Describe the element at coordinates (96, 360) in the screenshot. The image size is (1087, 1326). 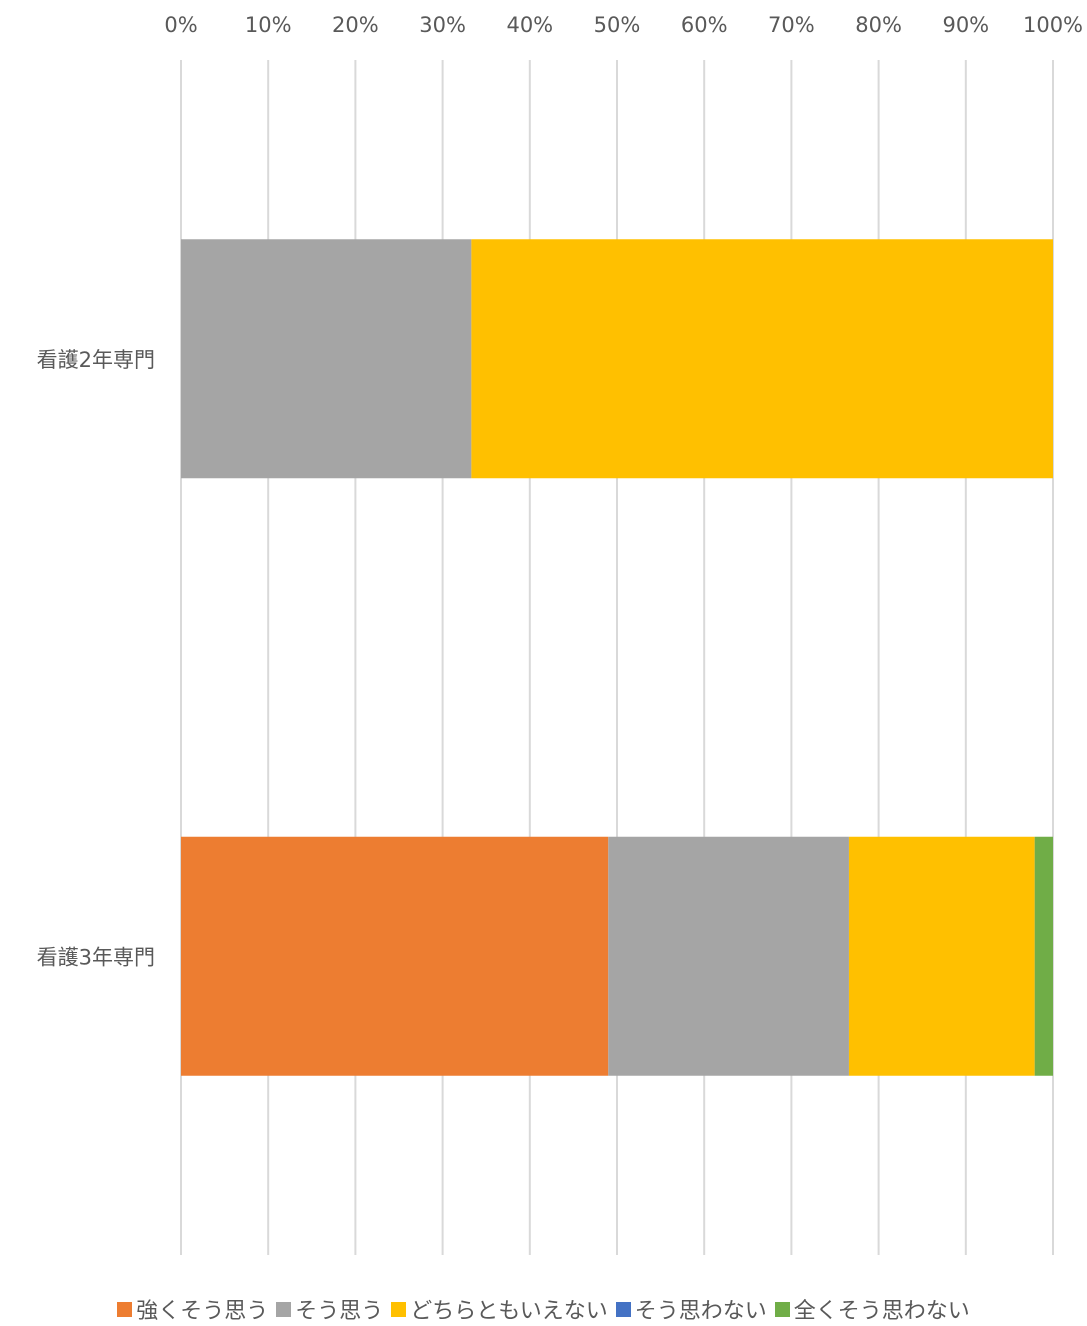
I see `category-label: 看護2年専門` at that location.